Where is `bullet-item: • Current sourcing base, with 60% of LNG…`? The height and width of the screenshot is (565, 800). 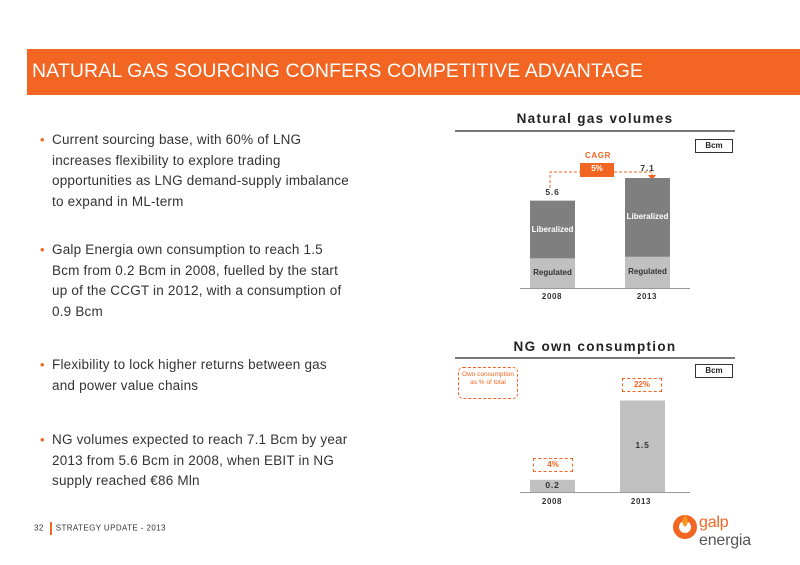 bullet-item: • Current sourcing base, with 60% of LNG… is located at coordinates (196, 171).